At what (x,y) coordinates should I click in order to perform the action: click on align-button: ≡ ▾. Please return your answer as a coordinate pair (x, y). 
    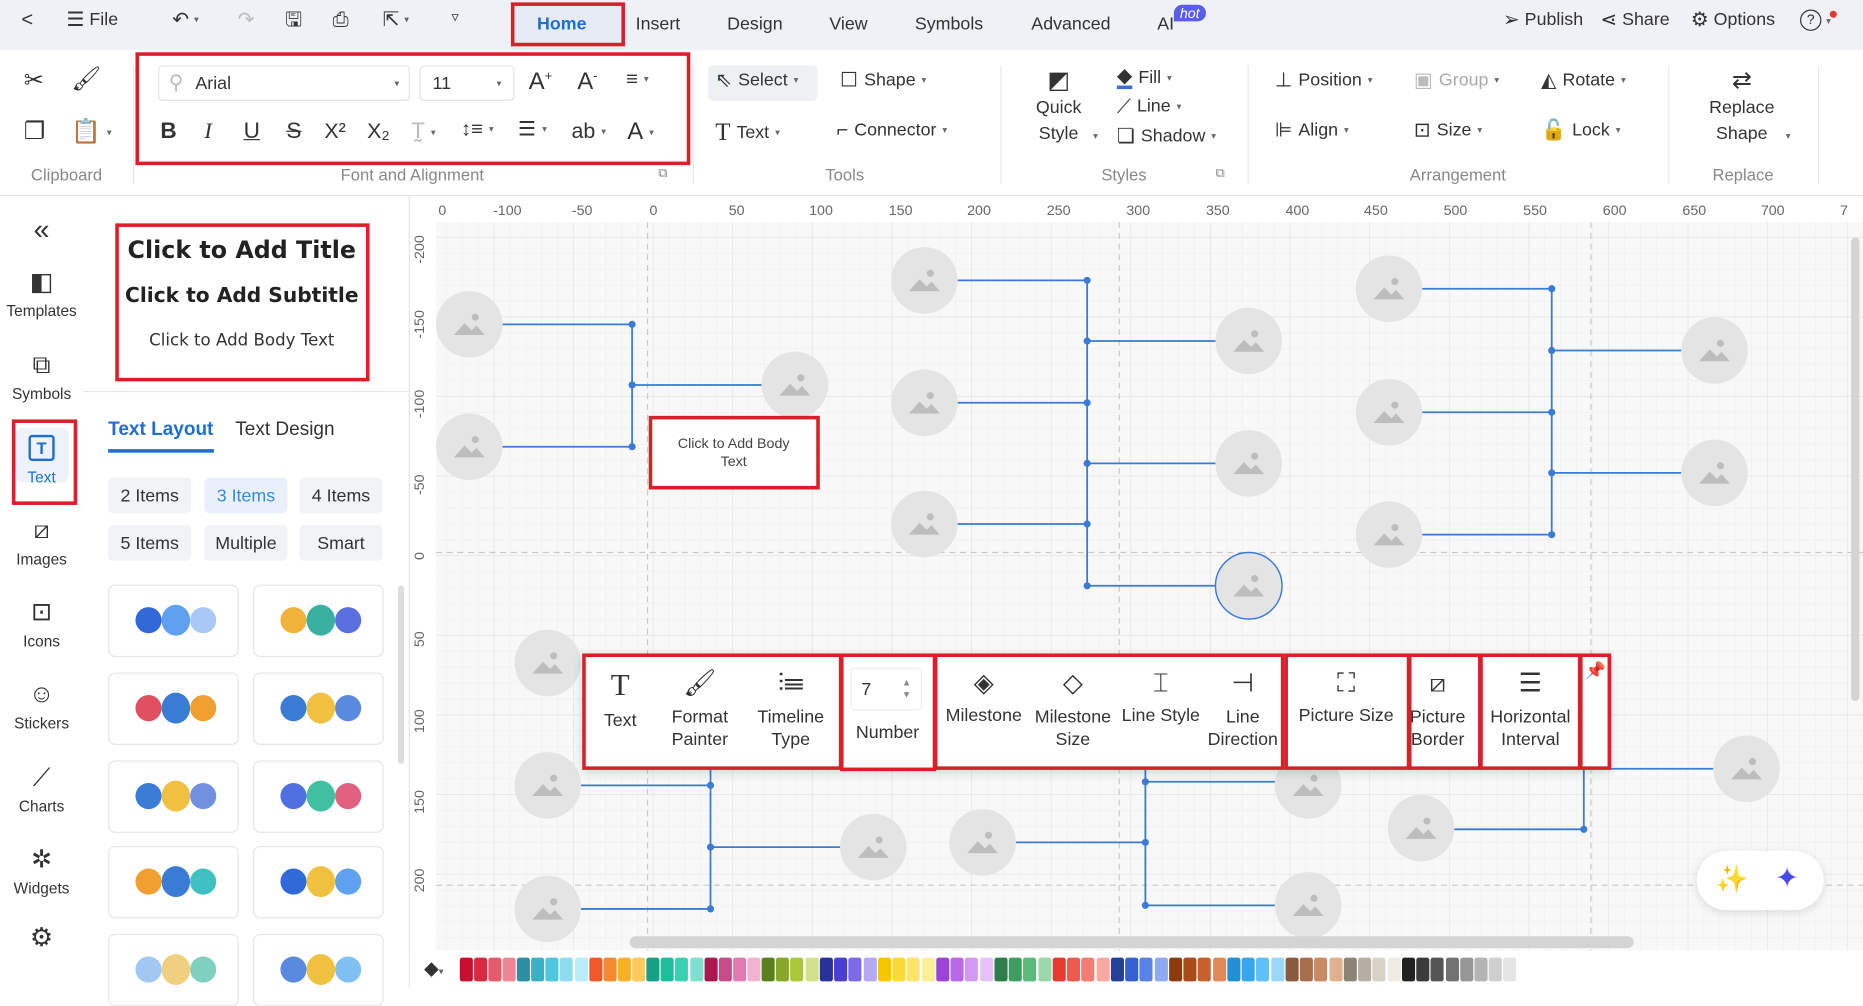
    Looking at the image, I should click on (637, 79).